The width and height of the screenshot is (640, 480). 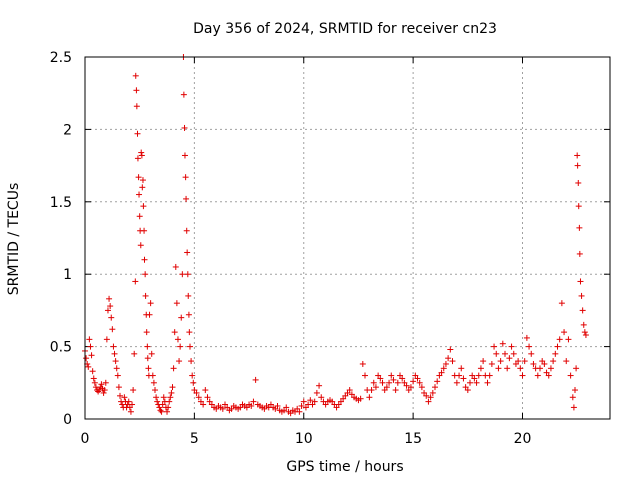 What do you see at coordinates (67, 420) in the screenshot?
I see `y-tick-label: 0` at bounding box center [67, 420].